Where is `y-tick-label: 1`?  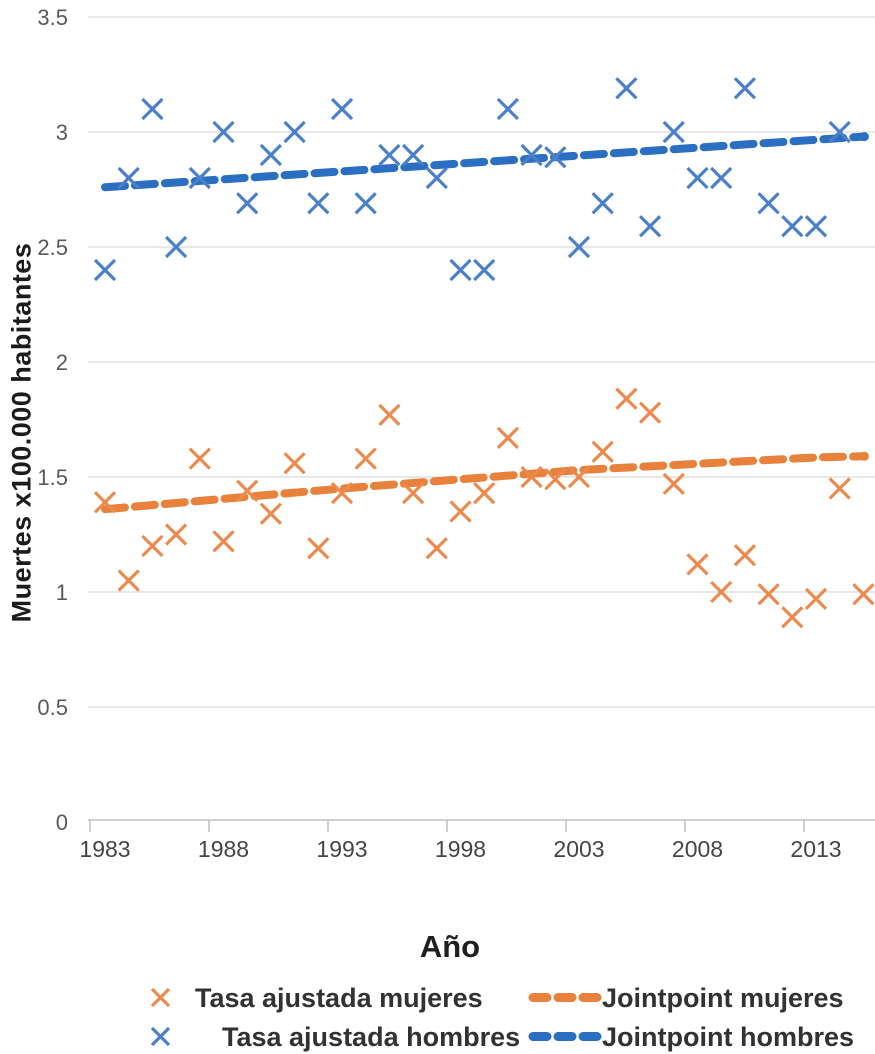
y-tick-label: 1 is located at coordinates (62, 592).